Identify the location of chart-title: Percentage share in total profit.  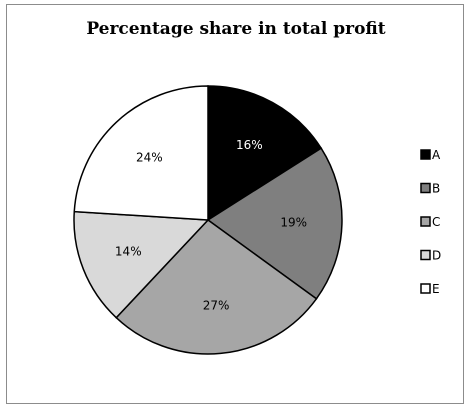
(236, 29).